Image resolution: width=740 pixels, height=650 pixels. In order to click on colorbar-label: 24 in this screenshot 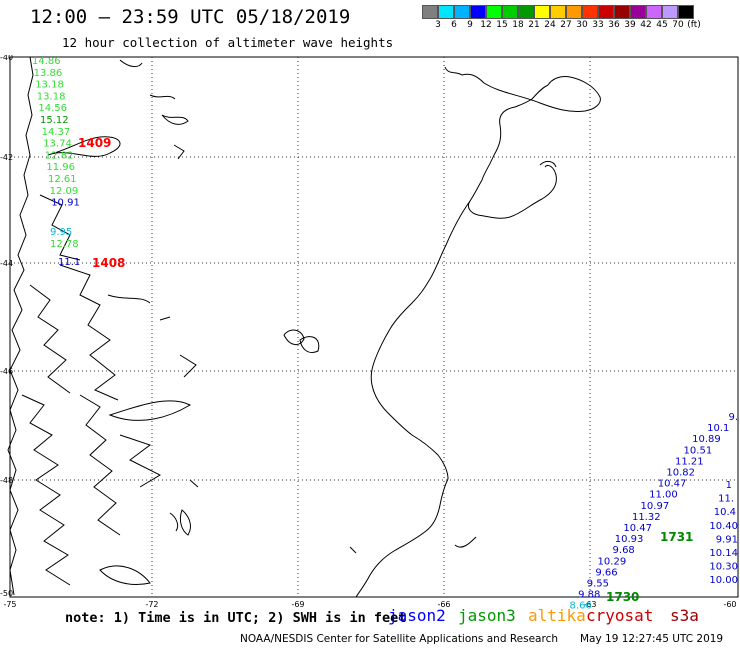, I will do `click(550, 25)`.